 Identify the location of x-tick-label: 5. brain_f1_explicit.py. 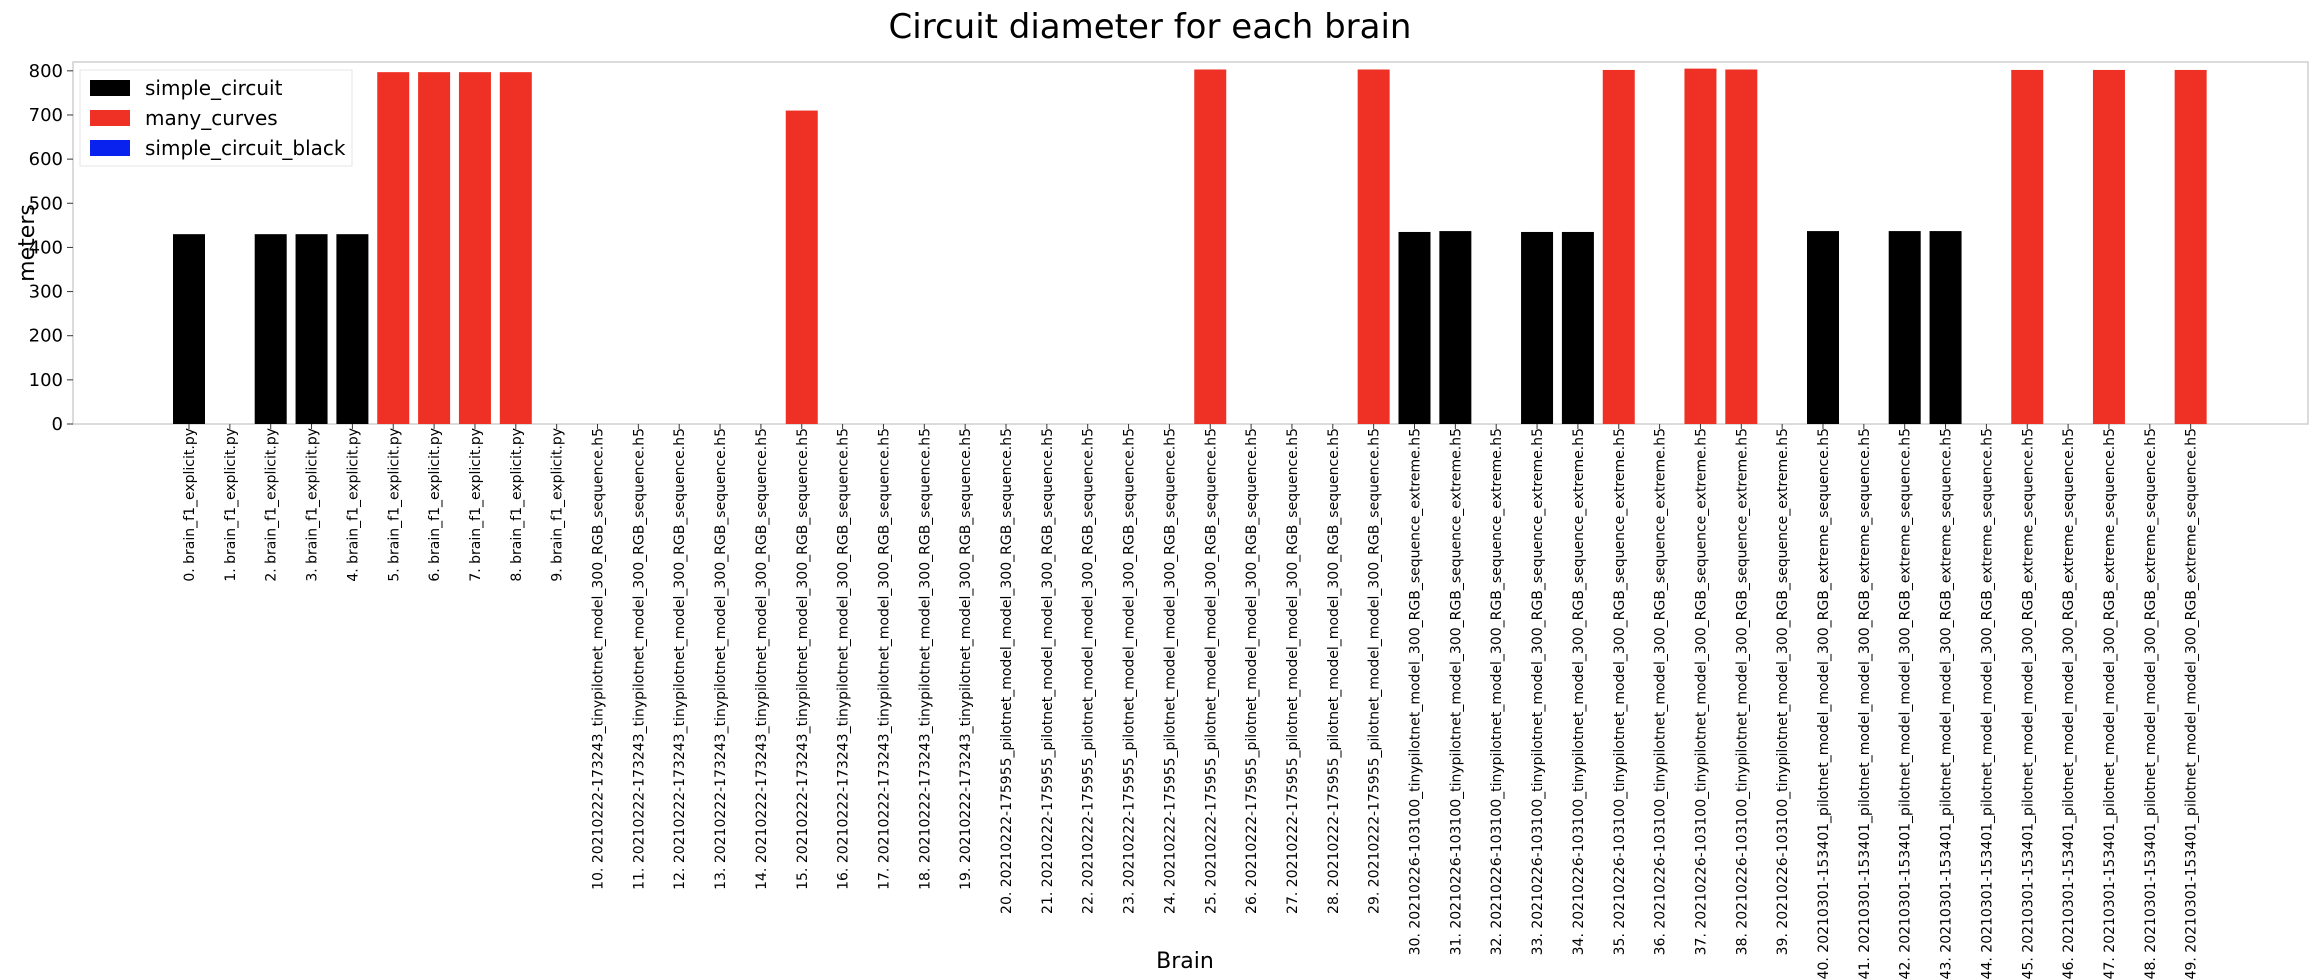
(394, 505).